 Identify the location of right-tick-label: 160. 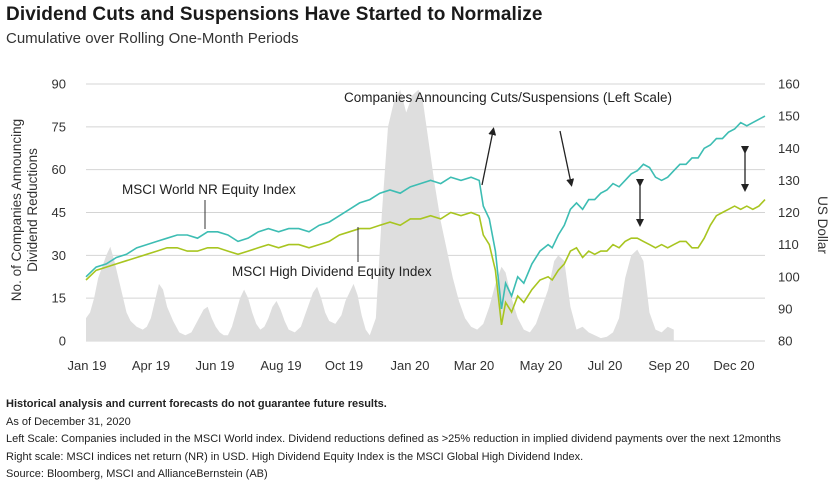
(789, 84).